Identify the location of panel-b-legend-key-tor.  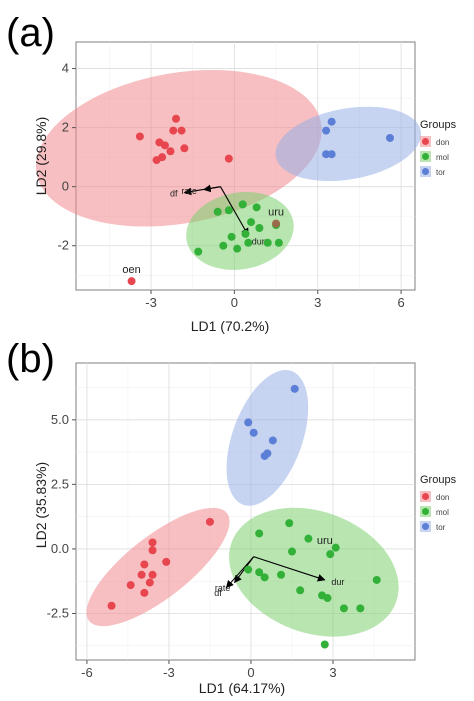
(425, 526).